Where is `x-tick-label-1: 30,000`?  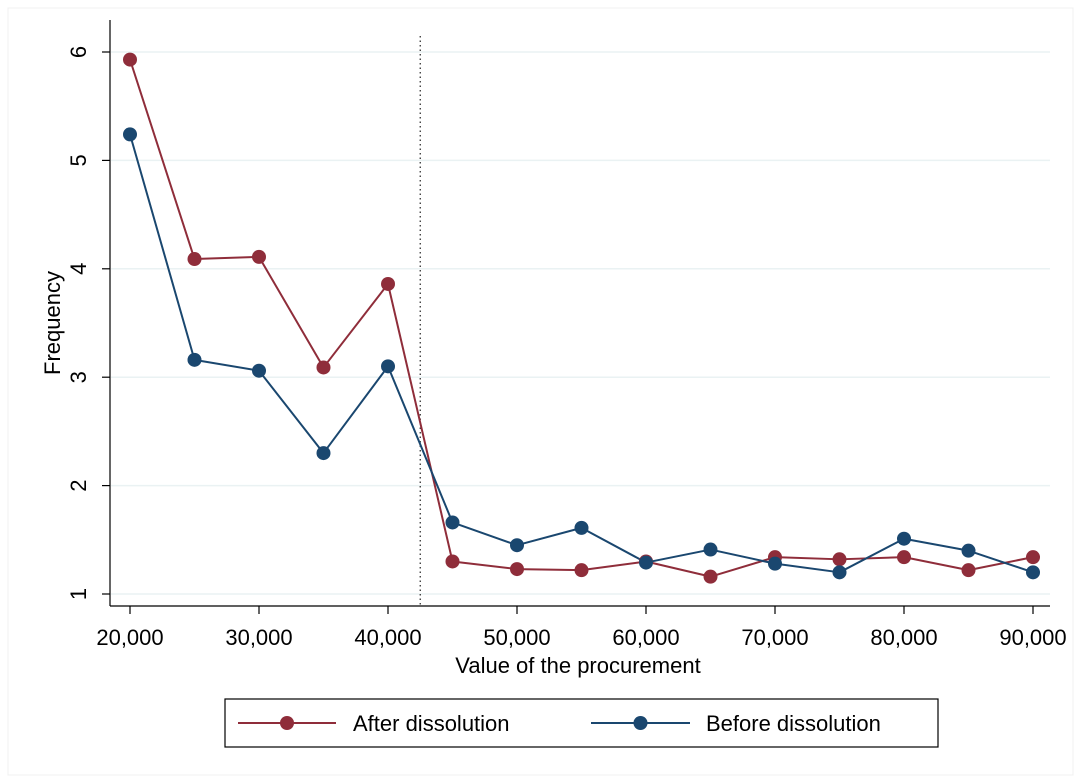
x-tick-label-1: 30,000 is located at coordinates (258, 637).